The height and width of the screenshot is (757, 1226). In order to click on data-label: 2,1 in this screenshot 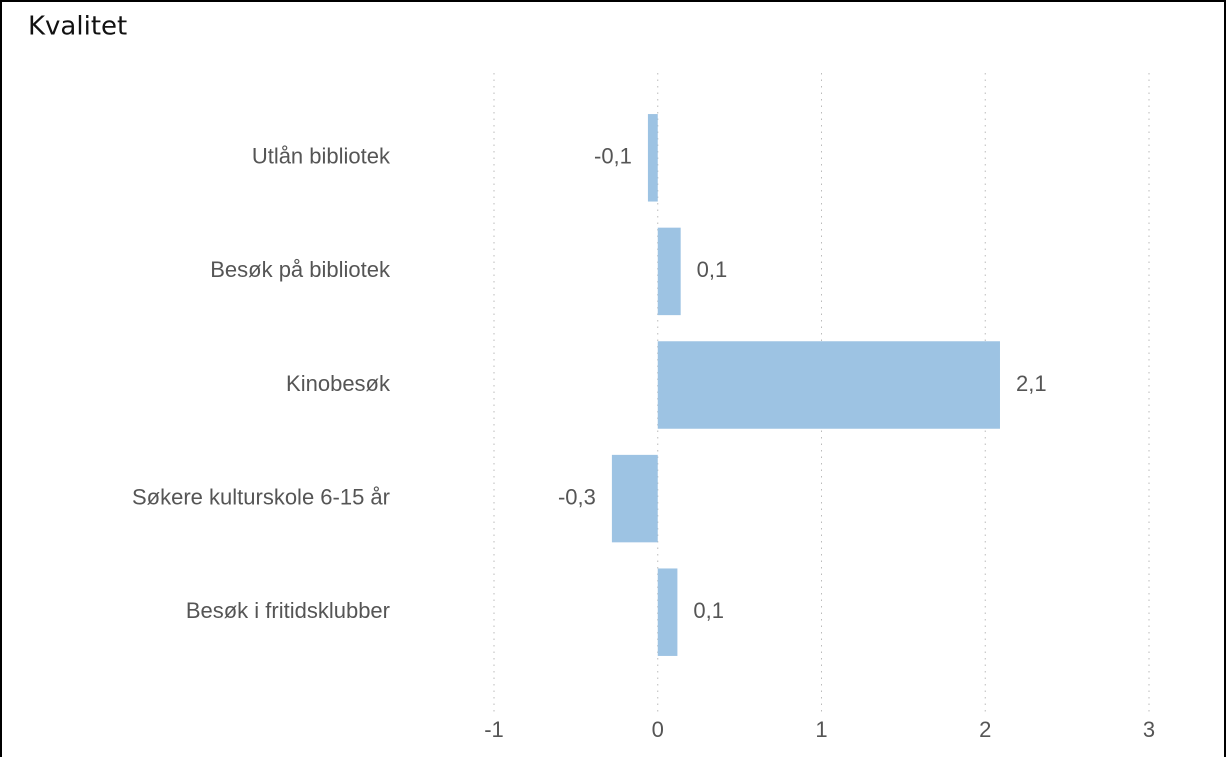, I will do `click(1031, 383)`.